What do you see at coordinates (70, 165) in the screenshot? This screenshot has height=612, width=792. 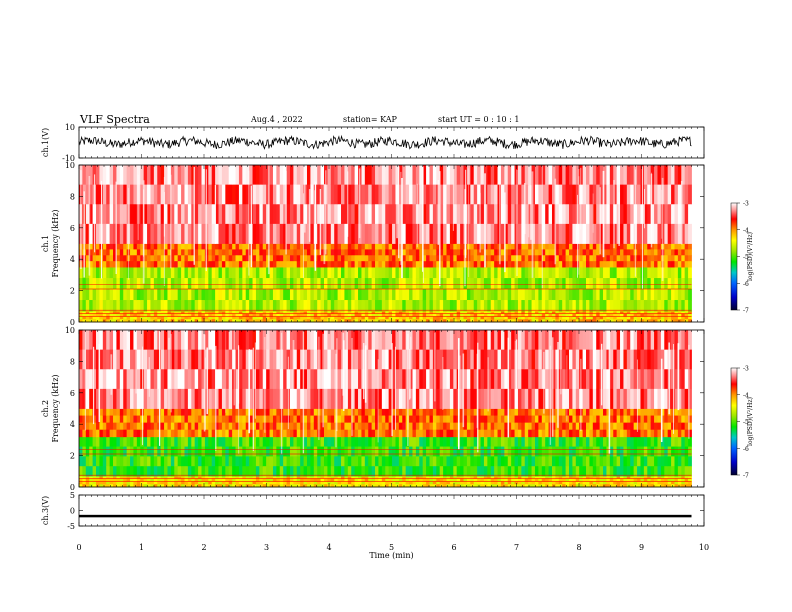 I see `y-tick-label: 10` at bounding box center [70, 165].